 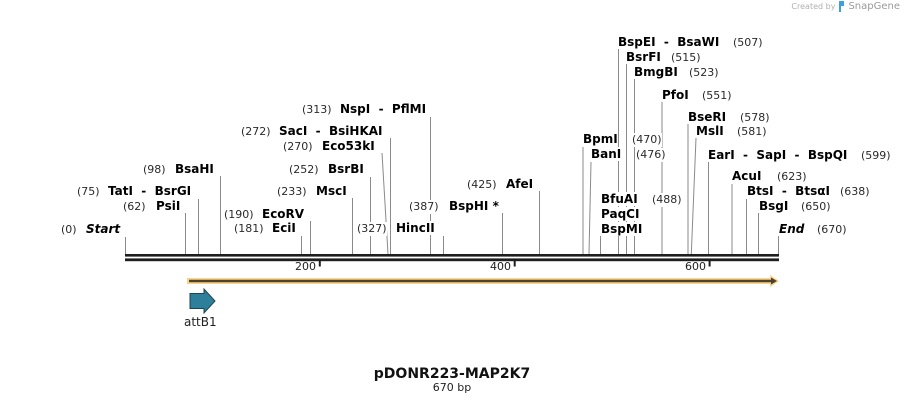 What do you see at coordinates (168, 206) in the screenshot?
I see `enzyme-label: PsiI` at bounding box center [168, 206].